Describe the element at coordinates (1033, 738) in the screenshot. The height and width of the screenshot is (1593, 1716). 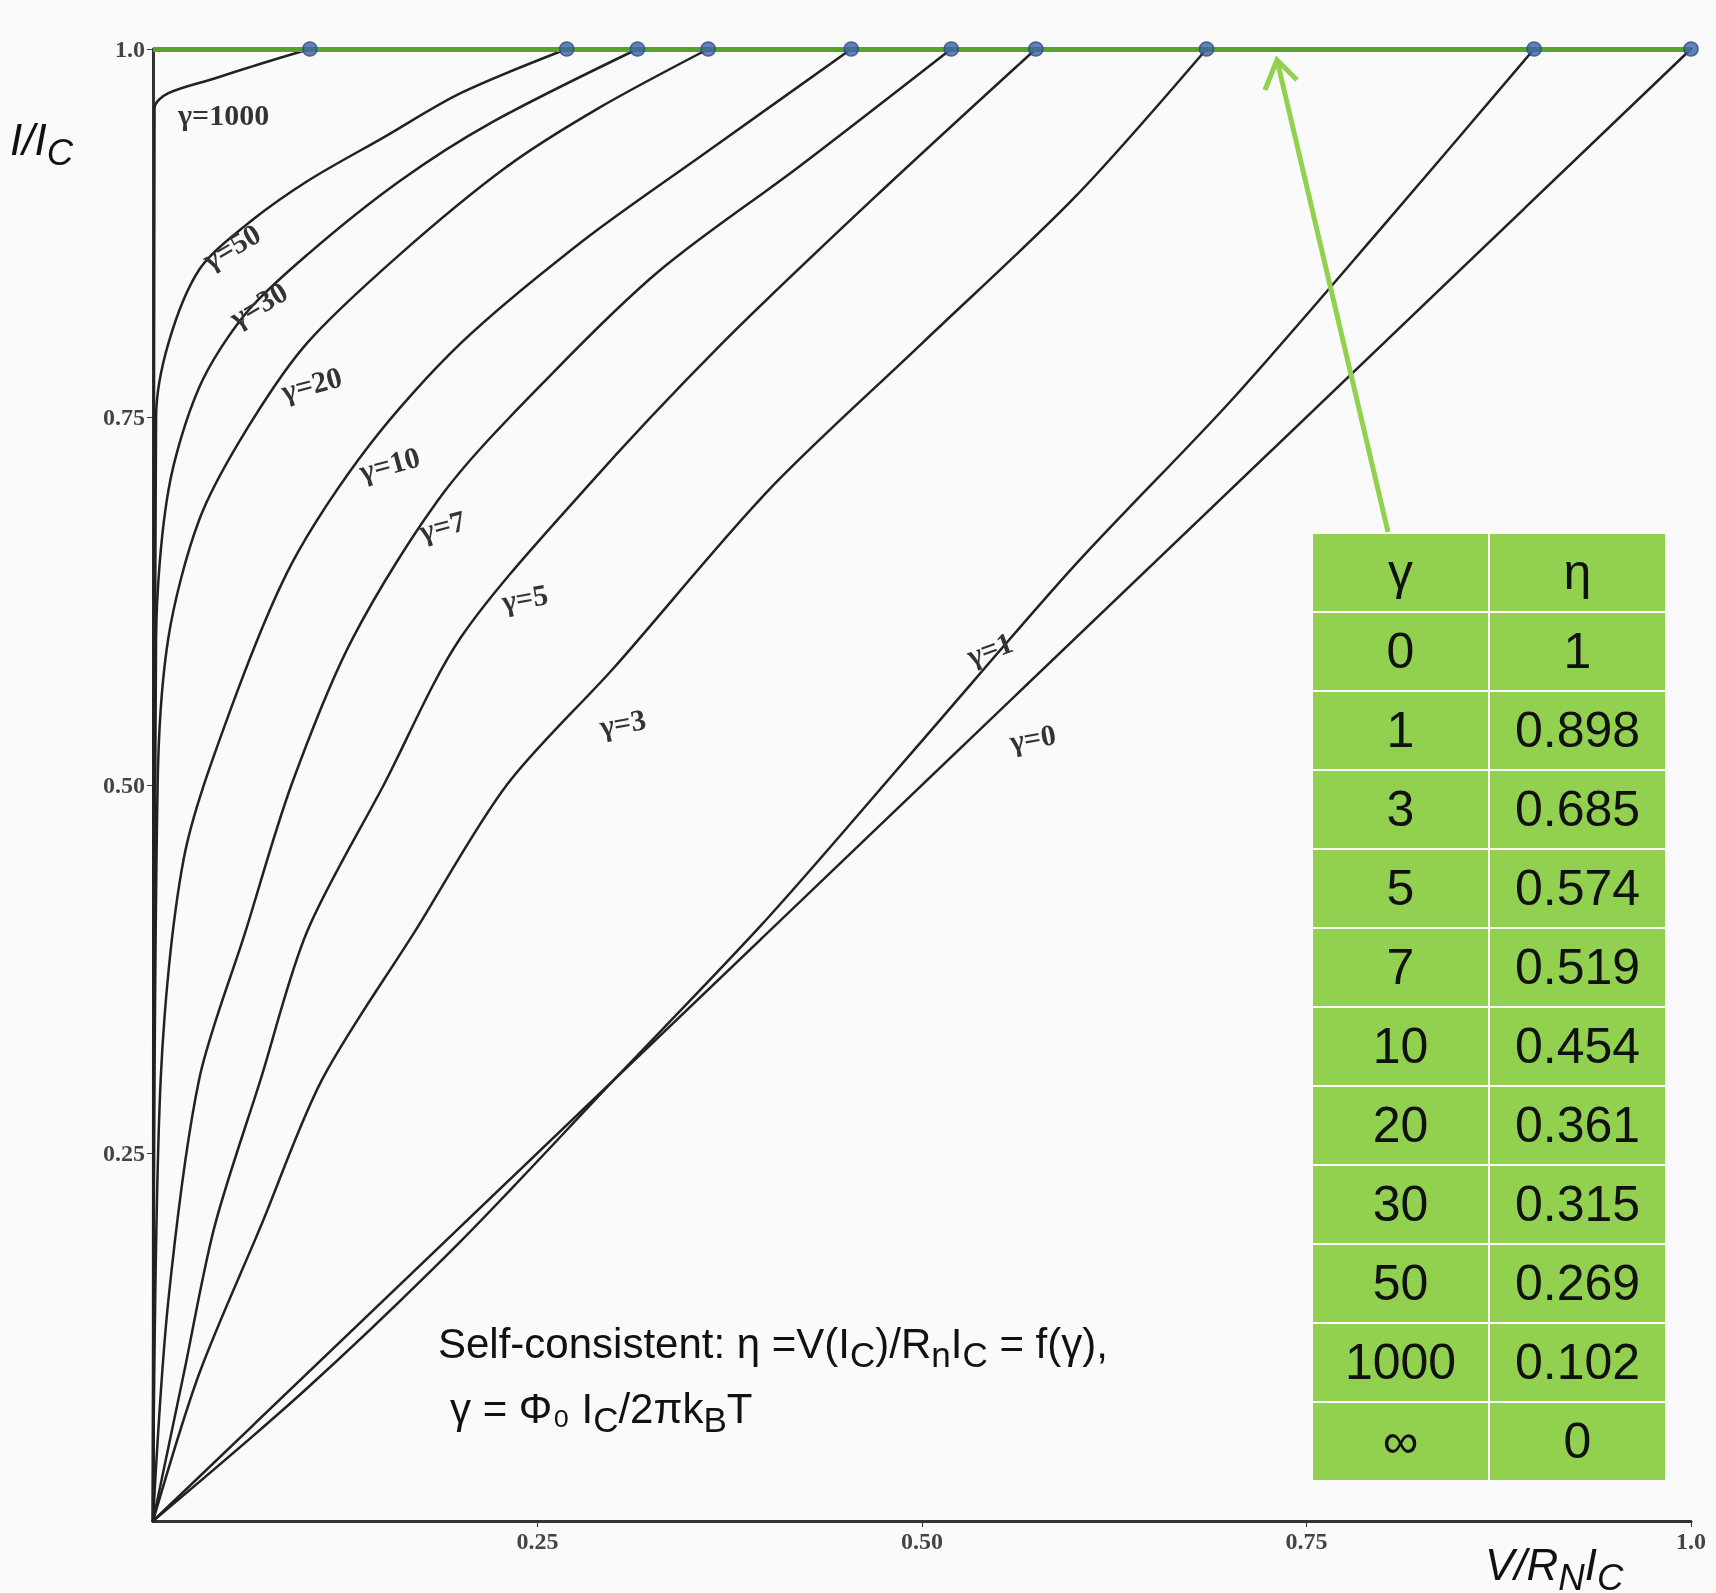
I see `annotation: γ=0` at that location.